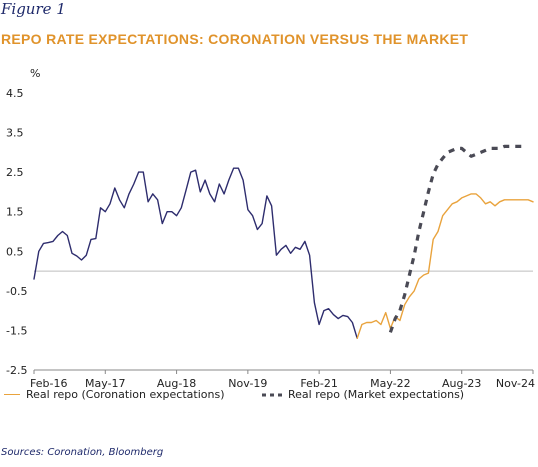 This screenshot has height=467, width=538. Describe the element at coordinates (15, 172) in the screenshot. I see `y-tick-label: 2.5` at that location.